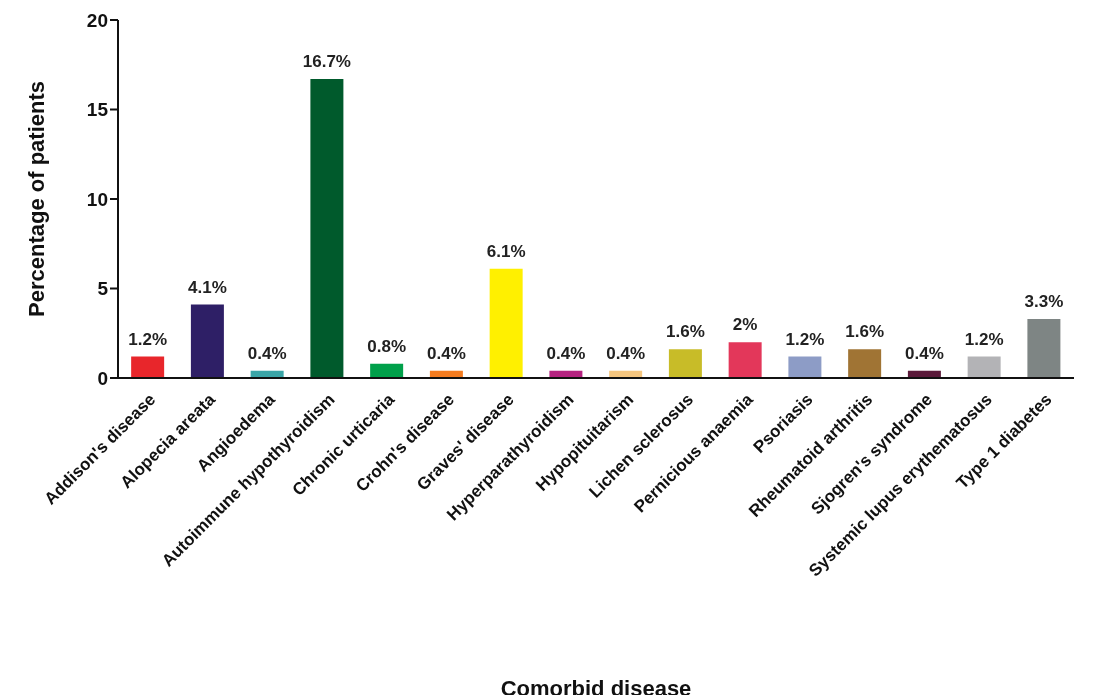  I want to click on data-label: 2%, so click(745, 325).